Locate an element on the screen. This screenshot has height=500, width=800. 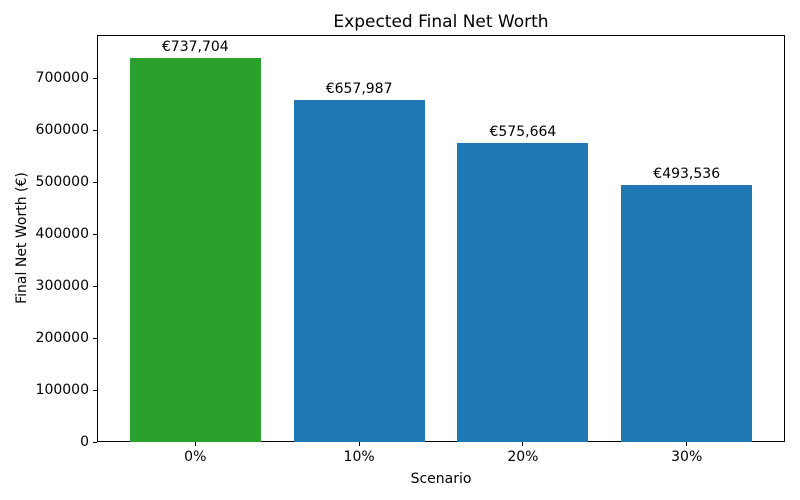
x-tick-label: 10% is located at coordinates (359, 457).